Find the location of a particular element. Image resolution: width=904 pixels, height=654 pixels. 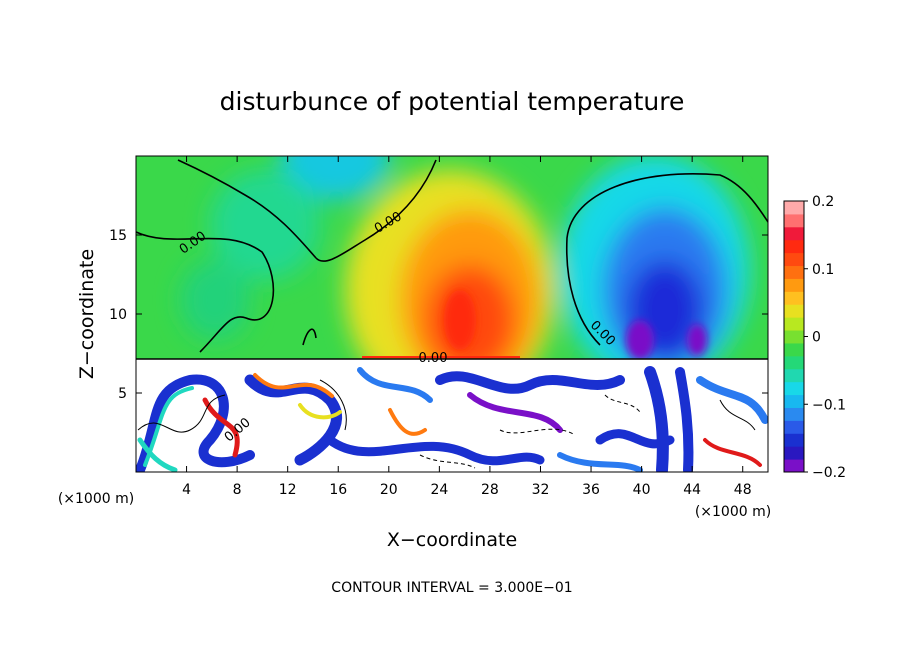

x-tick-label: 16 is located at coordinates (338, 490).